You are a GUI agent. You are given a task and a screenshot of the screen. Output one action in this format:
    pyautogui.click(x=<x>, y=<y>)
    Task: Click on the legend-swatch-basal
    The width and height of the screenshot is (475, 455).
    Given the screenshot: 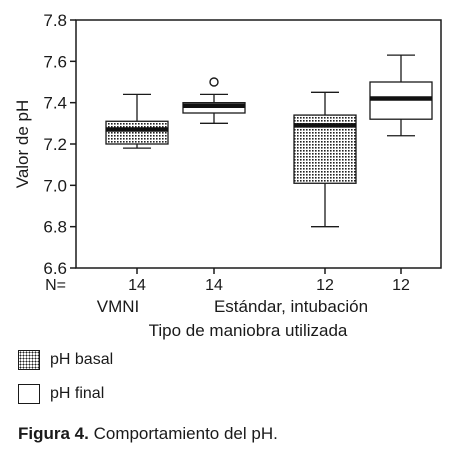 What is the action you would take?
    pyautogui.click(x=29, y=360)
    